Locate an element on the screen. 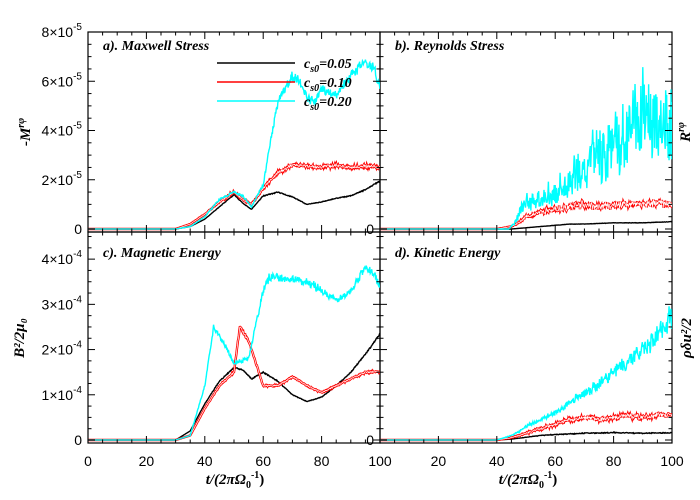 This screenshot has width=700, height=500. panel-c-series is located at coordinates (234, 353).